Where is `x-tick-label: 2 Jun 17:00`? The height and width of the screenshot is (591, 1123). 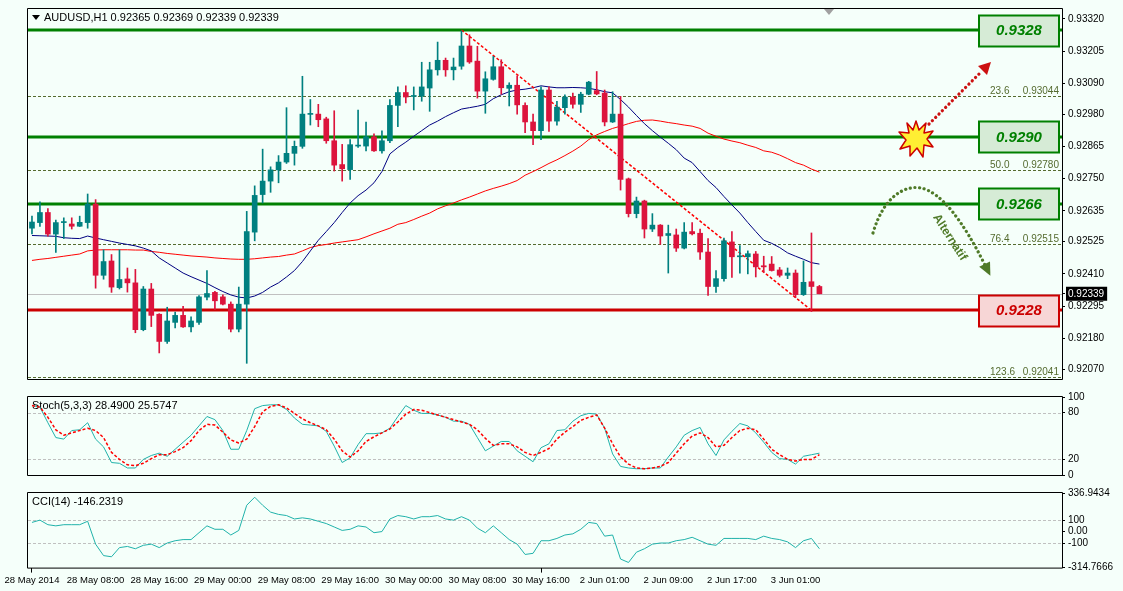
x-tick-label: 2 Jun 17:00 is located at coordinates (732, 579).